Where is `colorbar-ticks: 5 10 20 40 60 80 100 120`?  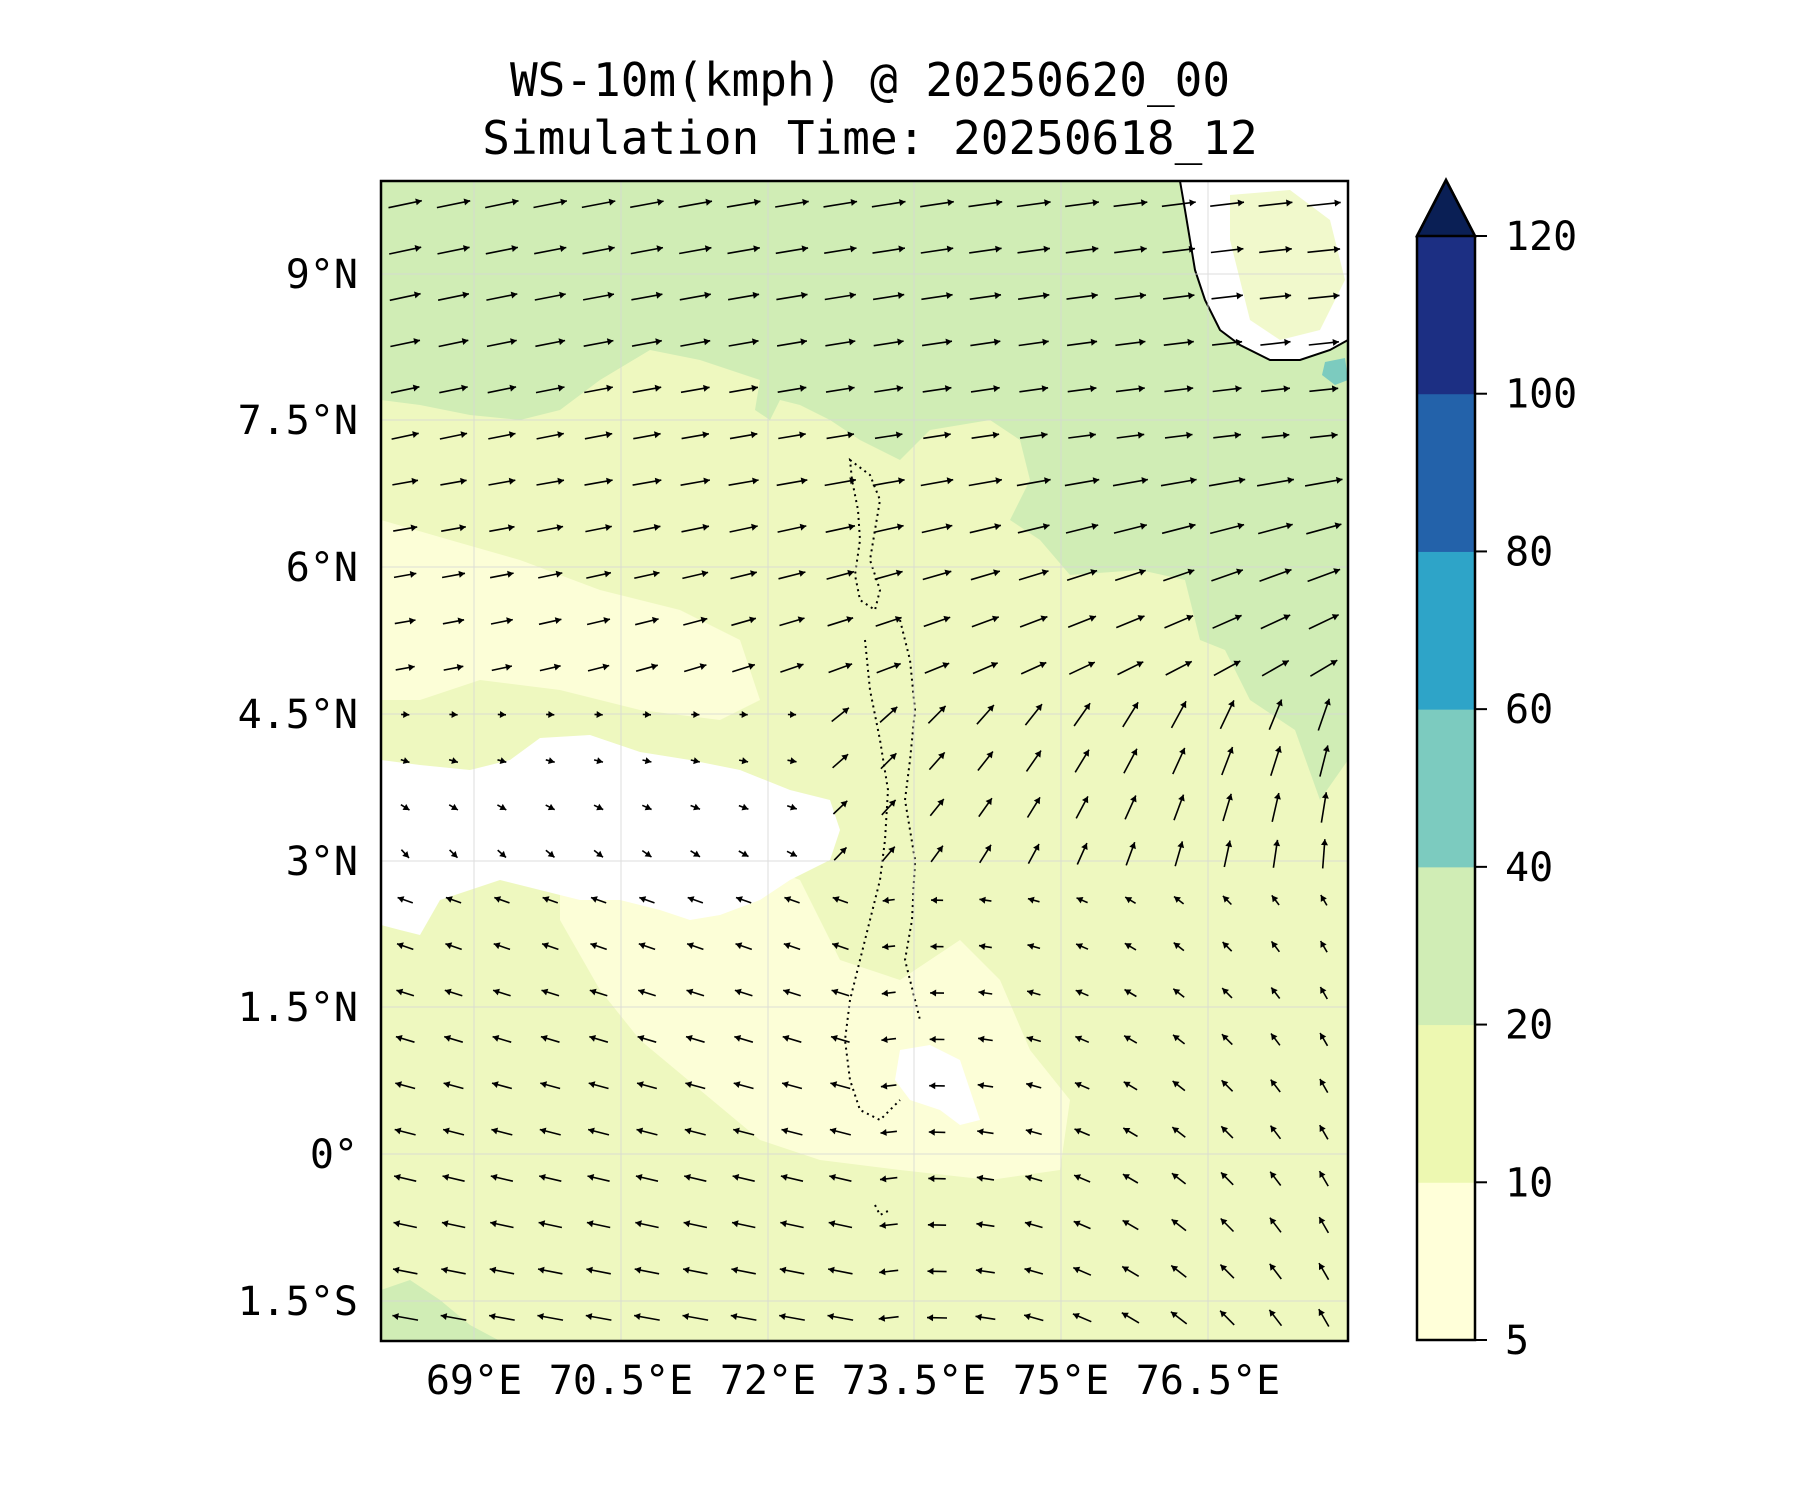 colorbar-ticks: 5 10 20 40 60 80 100 120 is located at coordinates (1526, 789).